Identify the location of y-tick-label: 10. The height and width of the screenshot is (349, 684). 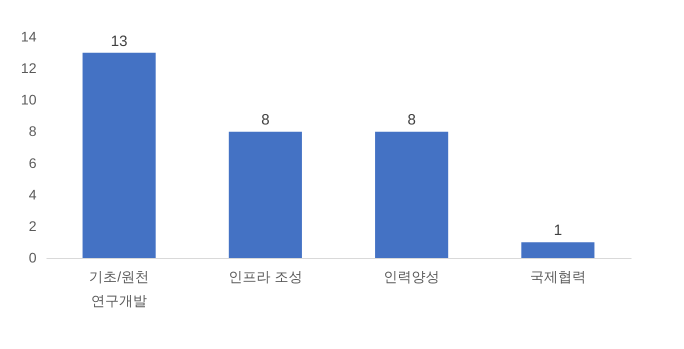
(28, 100).